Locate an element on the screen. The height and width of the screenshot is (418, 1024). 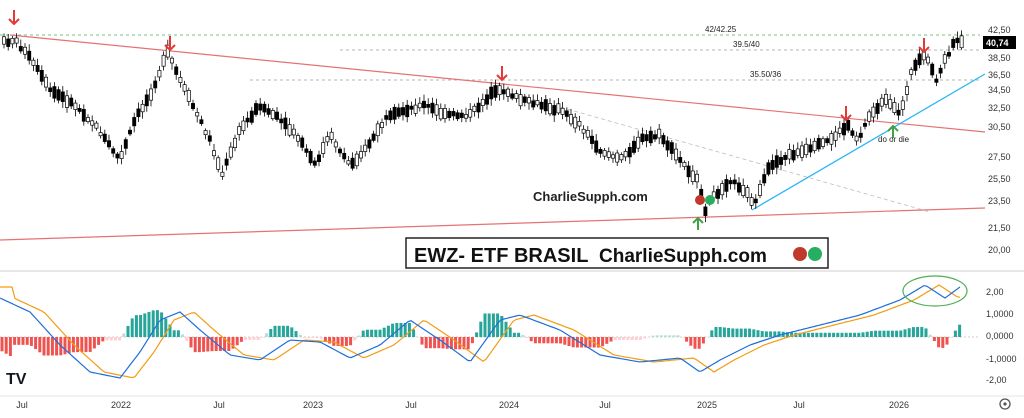
uptrend-line is located at coordinates (868, 142).